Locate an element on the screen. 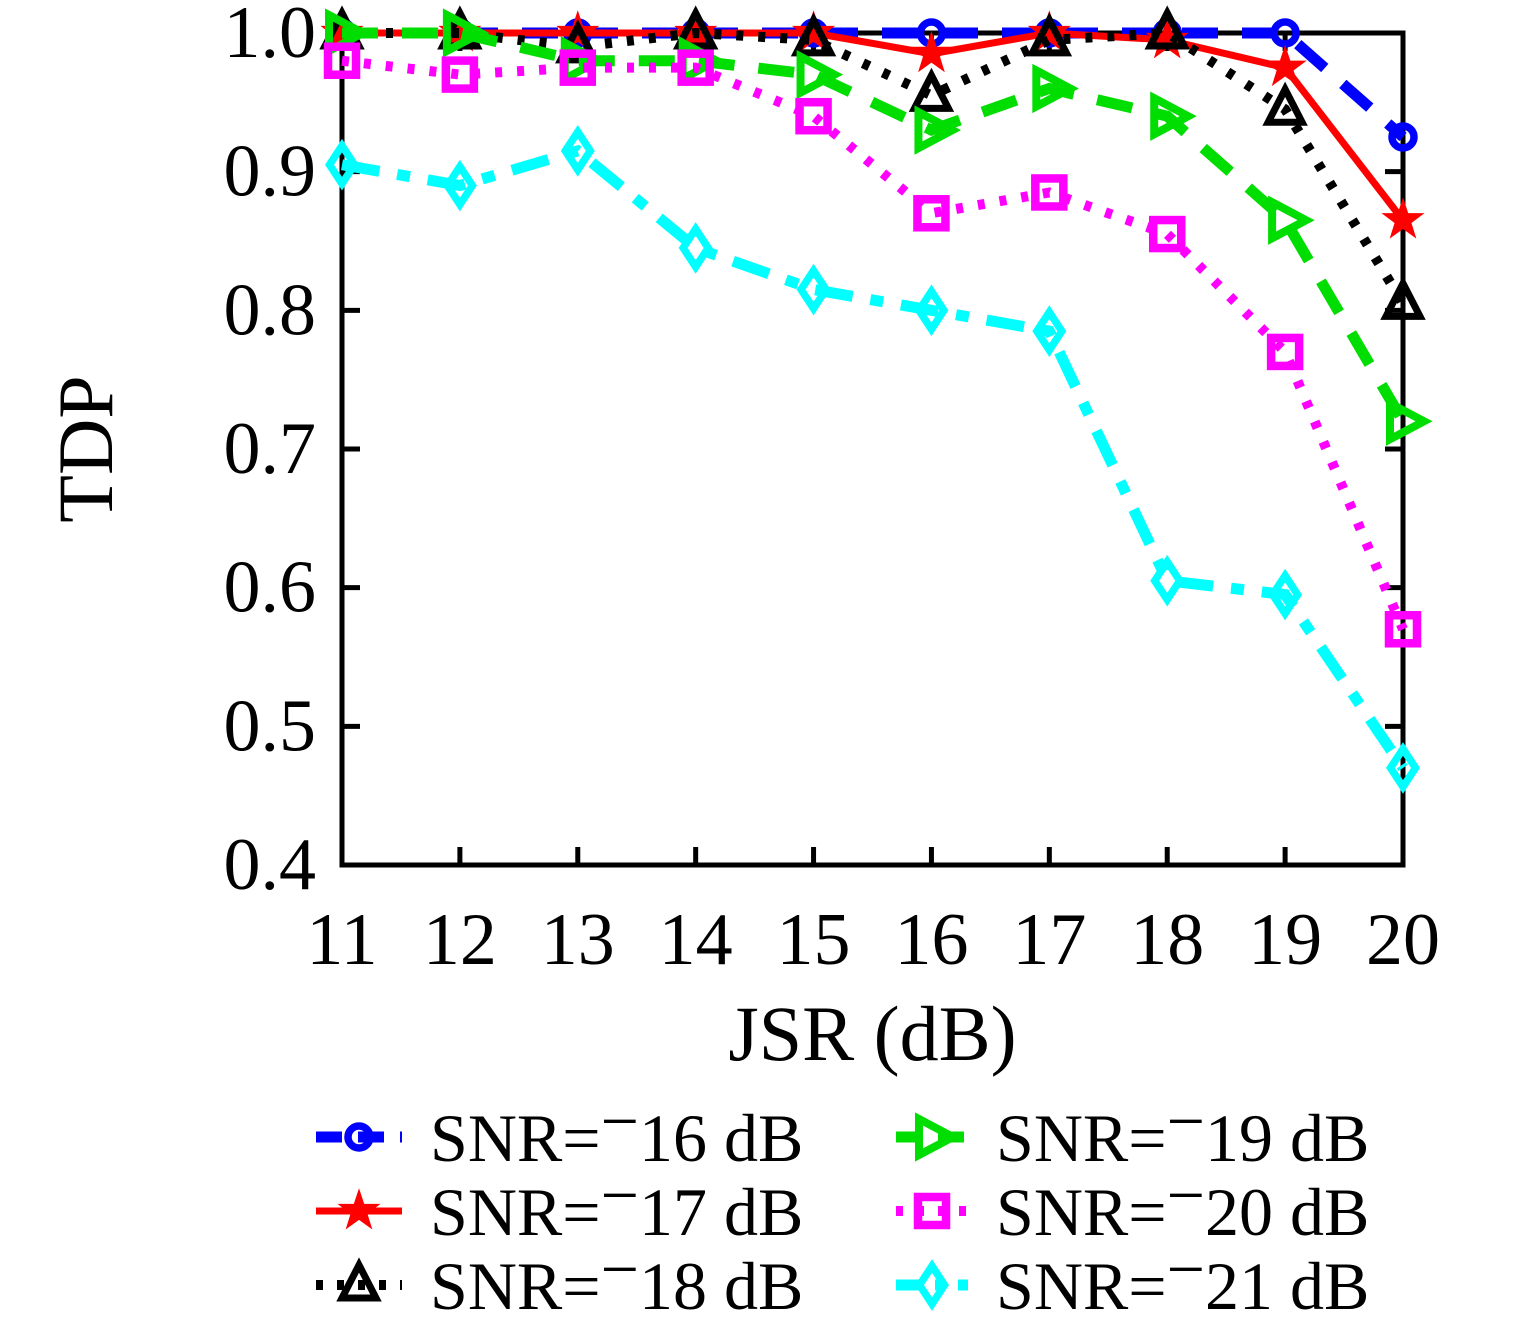 The image size is (1535, 1329). legend-label: SNR=−18 dB is located at coordinates (616, 1277).